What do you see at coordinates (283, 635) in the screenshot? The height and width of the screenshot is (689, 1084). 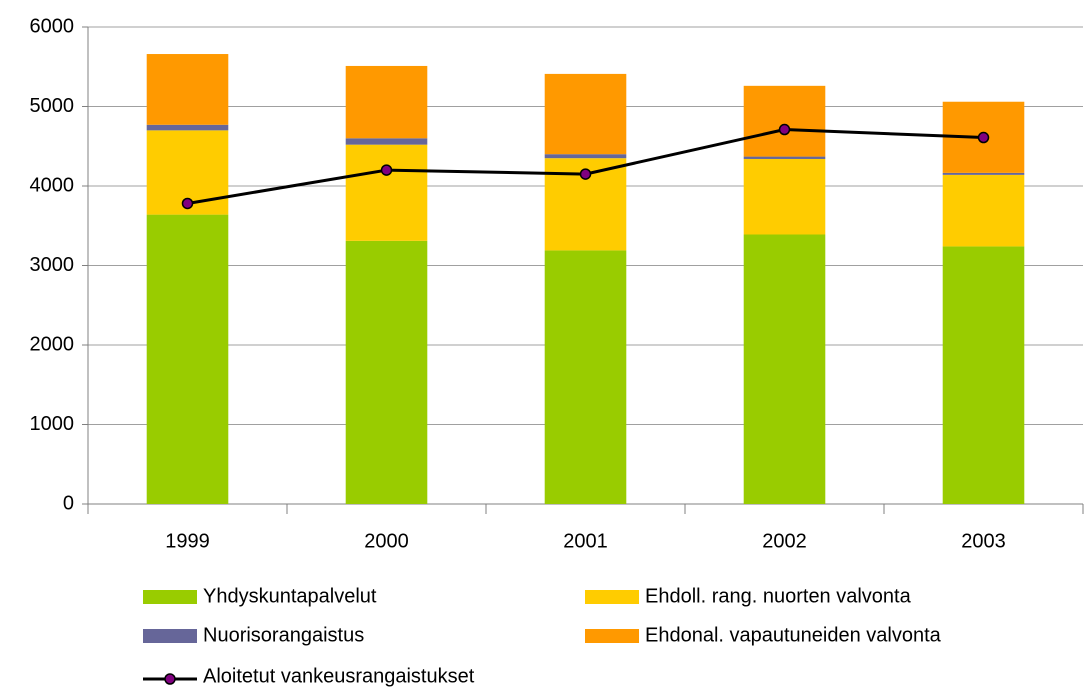 I see `legend-label: Nuorisorangaistus` at bounding box center [283, 635].